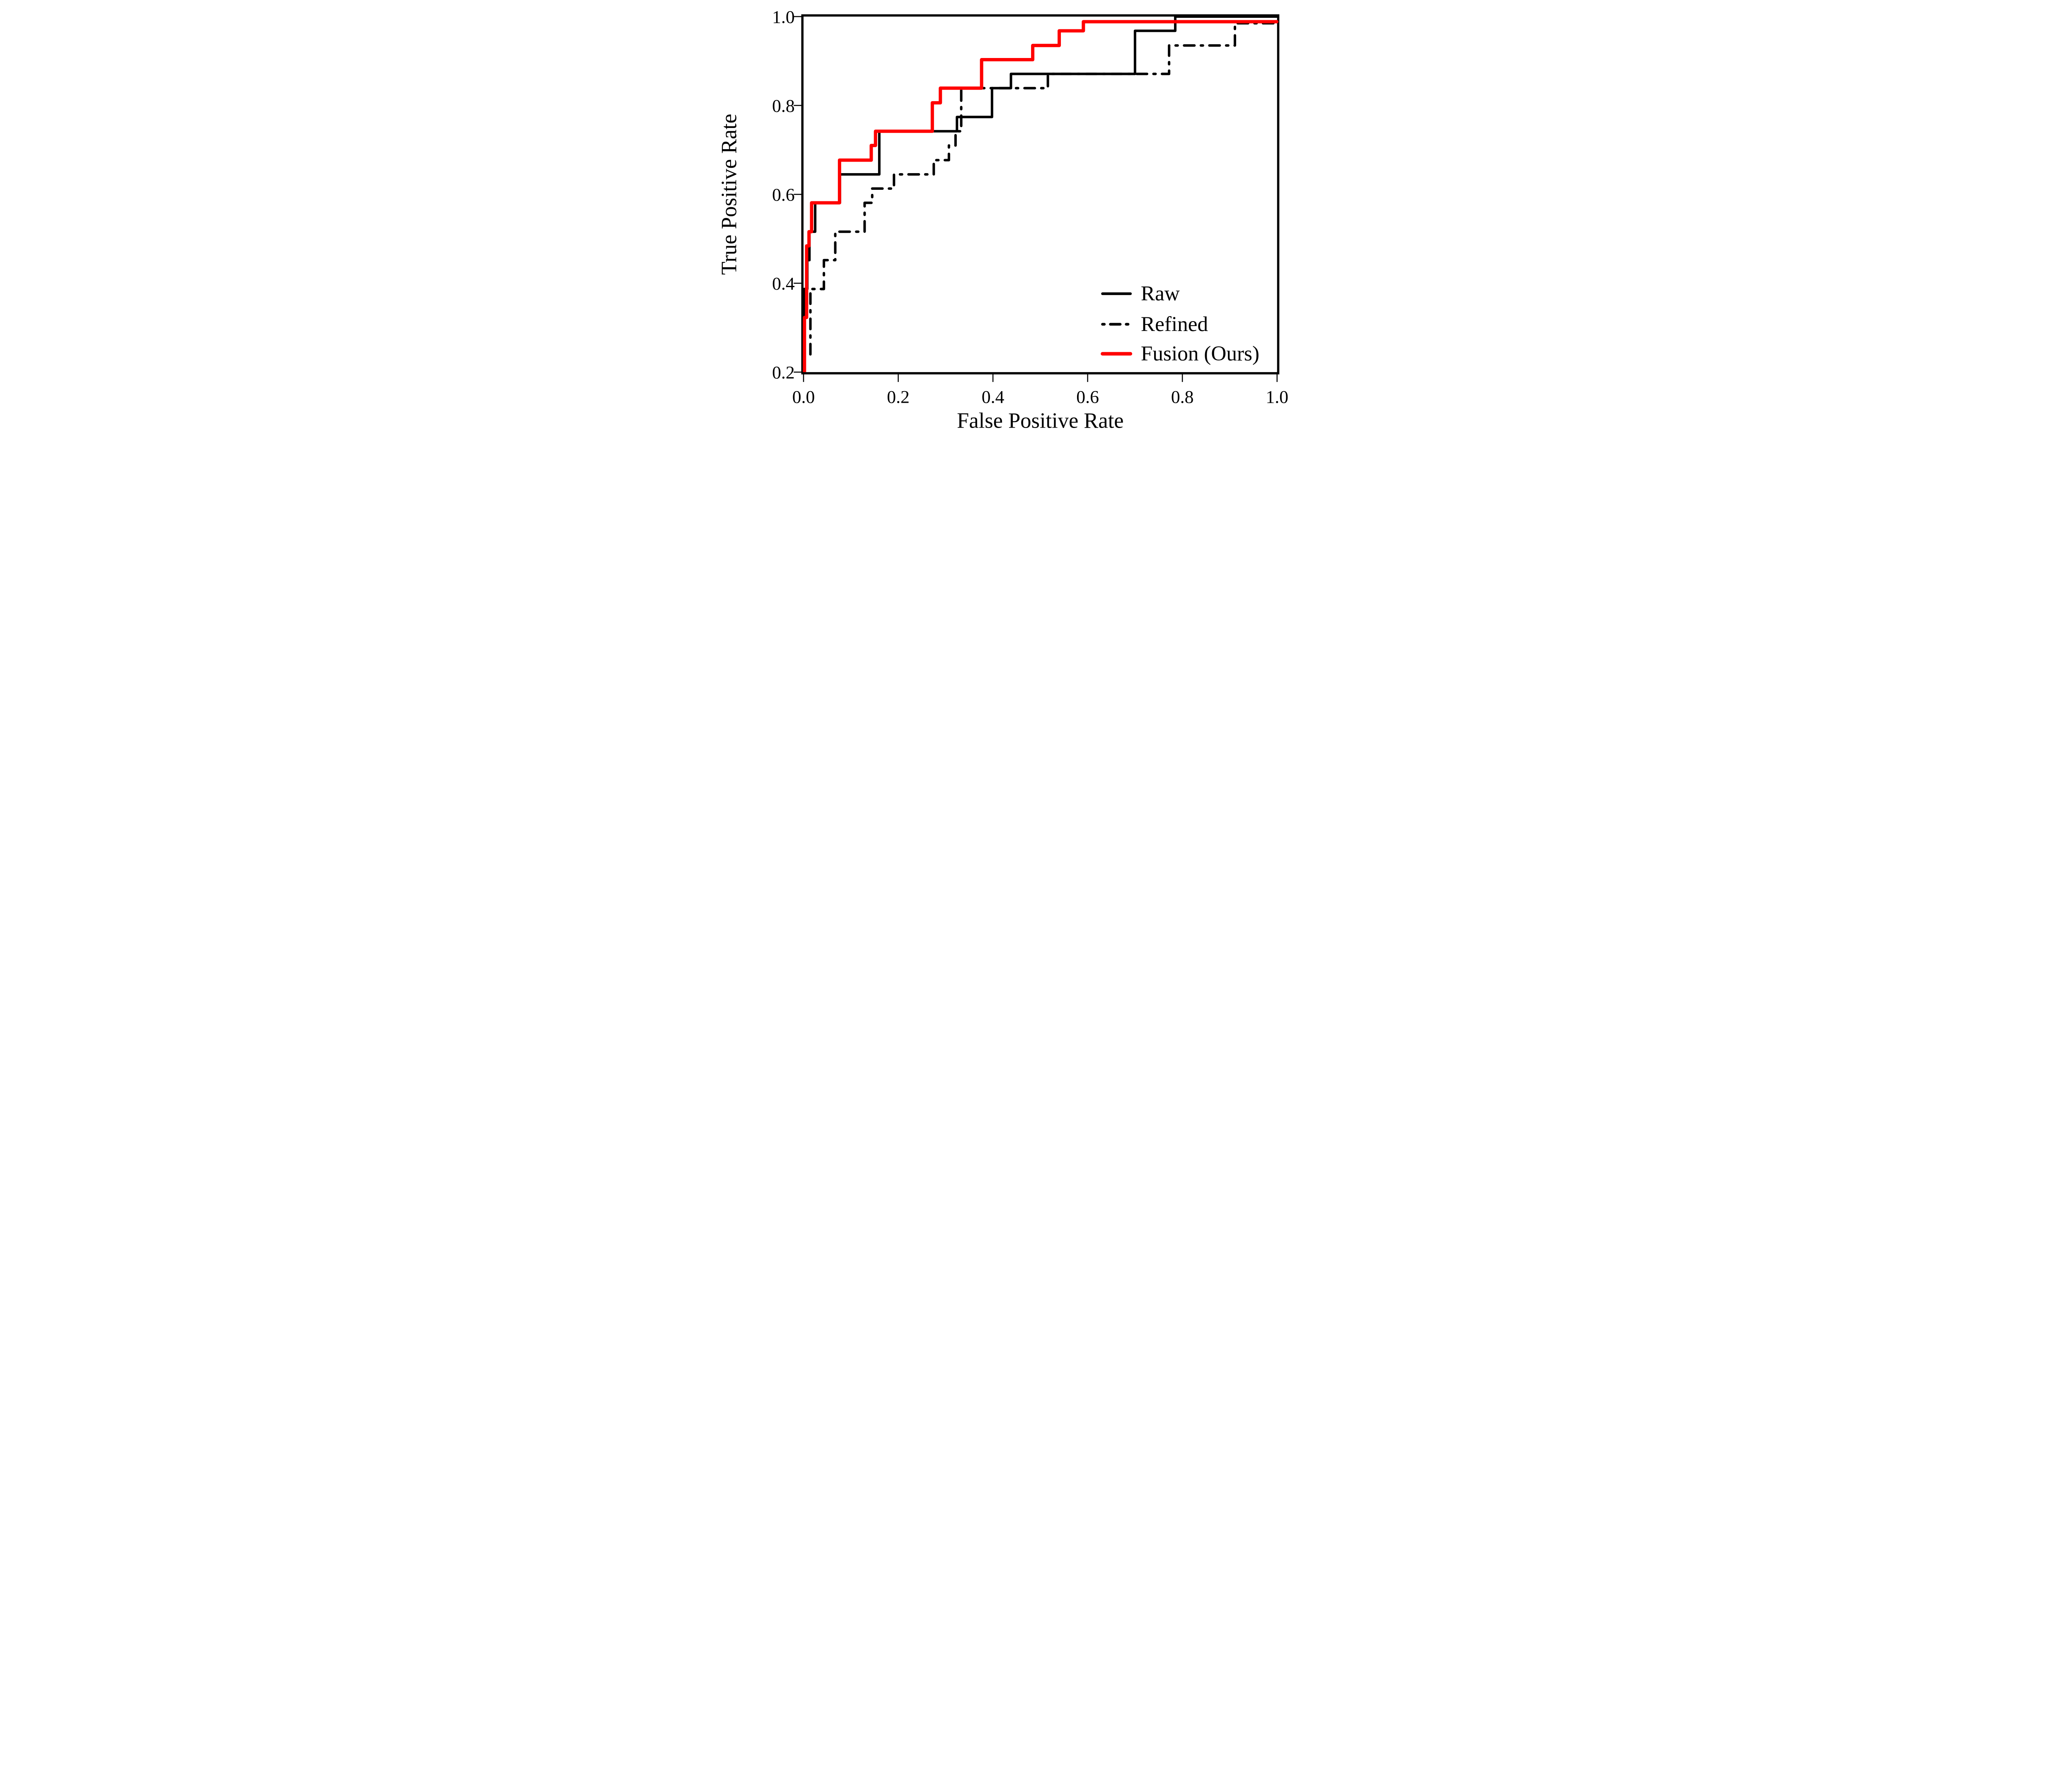 The height and width of the screenshot is (1765, 2072). What do you see at coordinates (1277, 397) in the screenshot?
I see `x-tick-label: 1.0` at bounding box center [1277, 397].